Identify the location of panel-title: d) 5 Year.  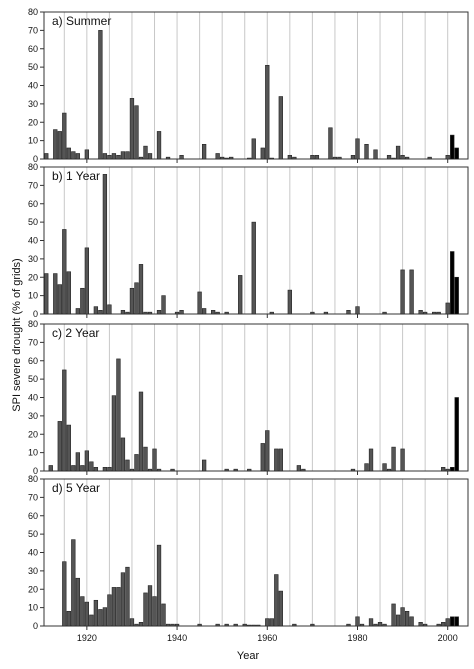
(76, 488).